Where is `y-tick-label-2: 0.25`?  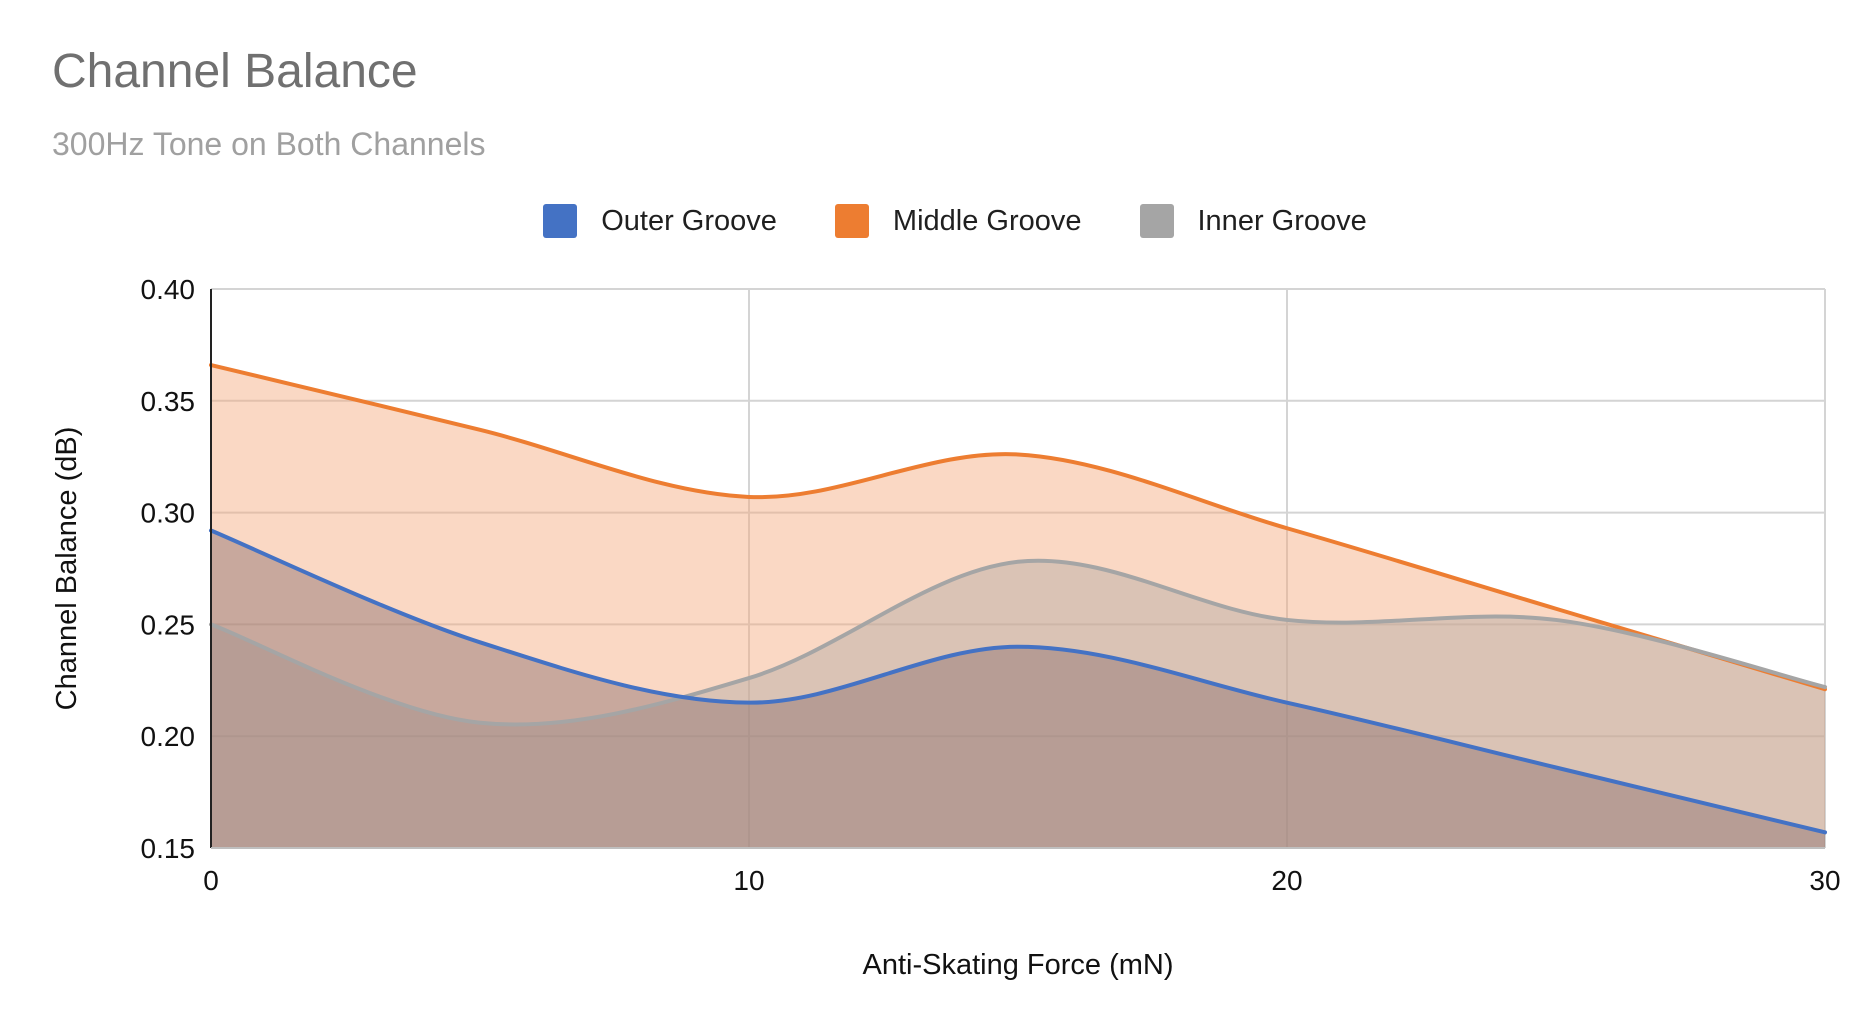 y-tick-label-2: 0.25 is located at coordinates (168, 624).